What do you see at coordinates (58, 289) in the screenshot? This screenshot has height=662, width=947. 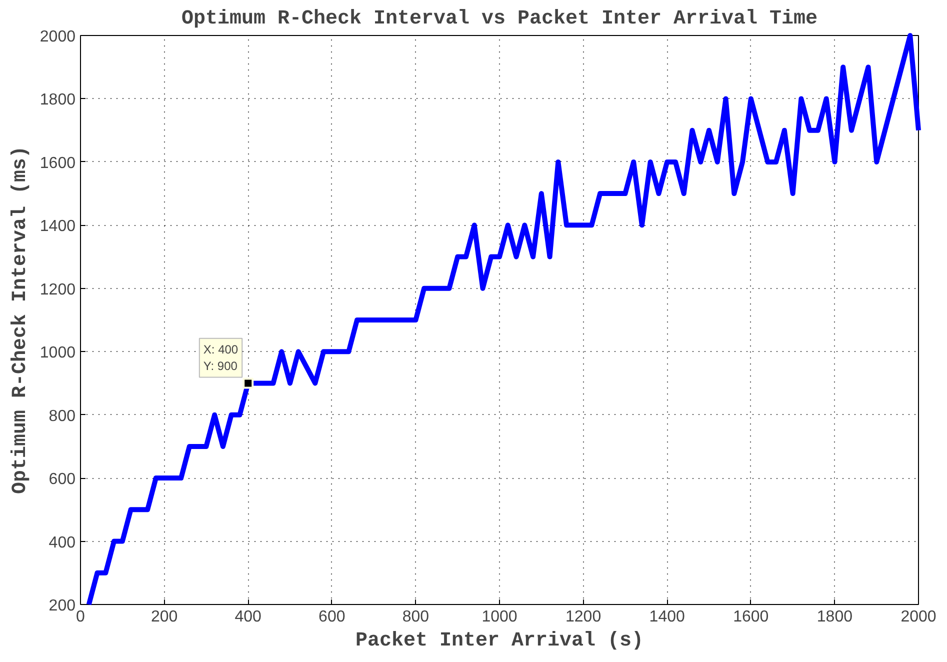 I see `y-tick-label: 1200` at bounding box center [58, 289].